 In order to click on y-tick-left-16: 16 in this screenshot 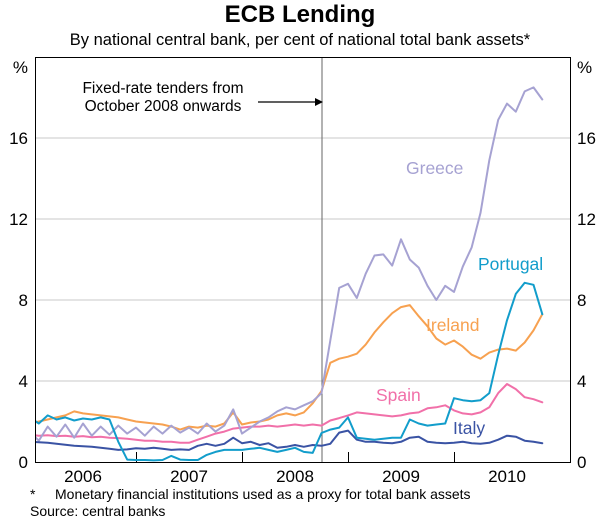, I will do `click(18, 138)`.